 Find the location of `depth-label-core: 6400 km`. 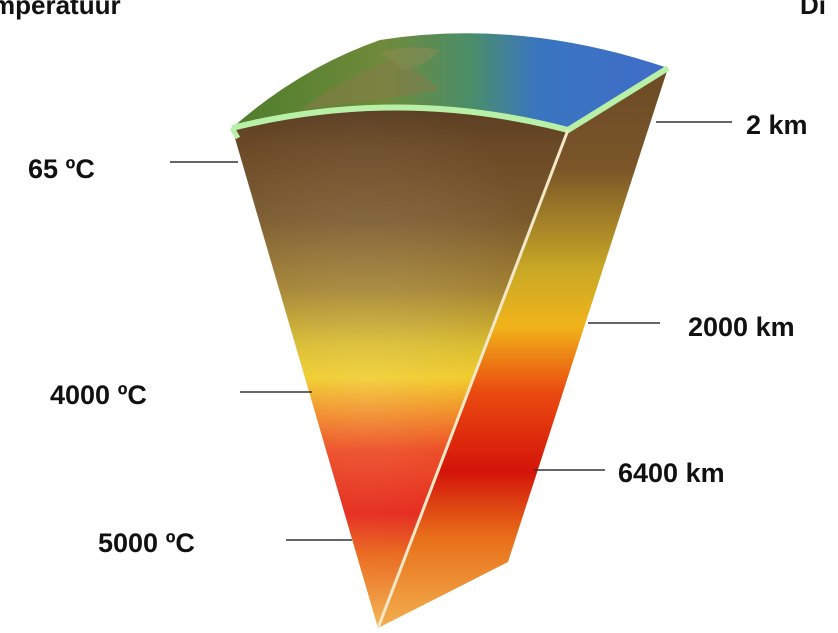

depth-label-core: 6400 km is located at coordinates (671, 473).